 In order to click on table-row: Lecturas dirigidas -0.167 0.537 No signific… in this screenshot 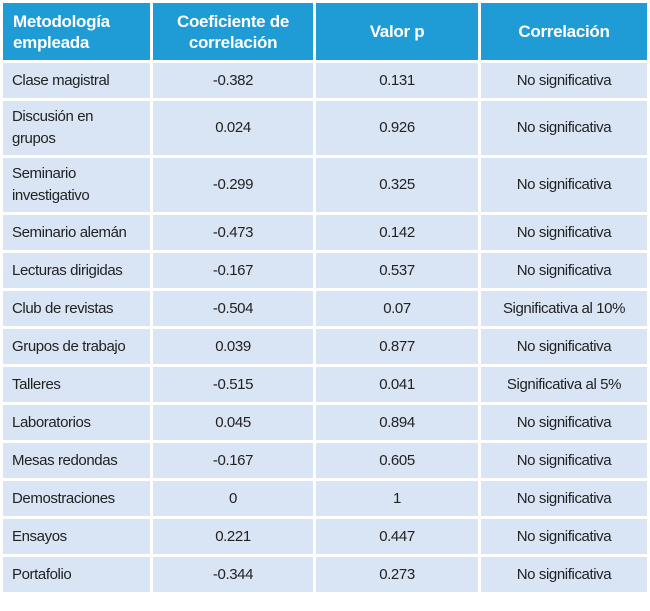, I will do `click(325, 270)`.